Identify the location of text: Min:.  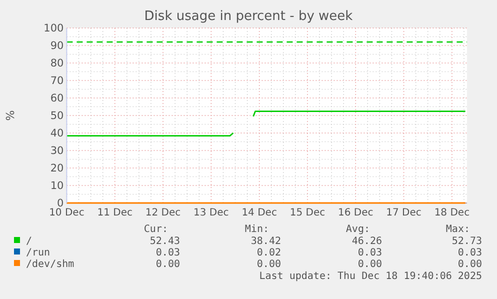
(256, 229).